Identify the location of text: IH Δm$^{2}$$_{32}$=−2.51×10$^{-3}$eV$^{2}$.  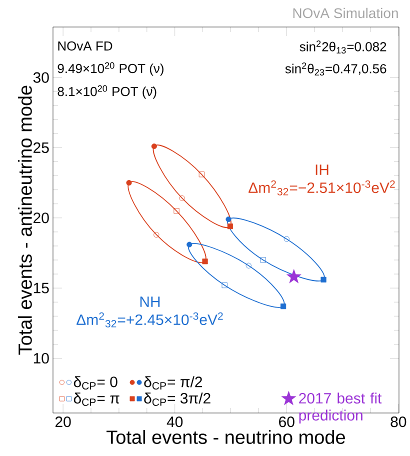
(321, 180).